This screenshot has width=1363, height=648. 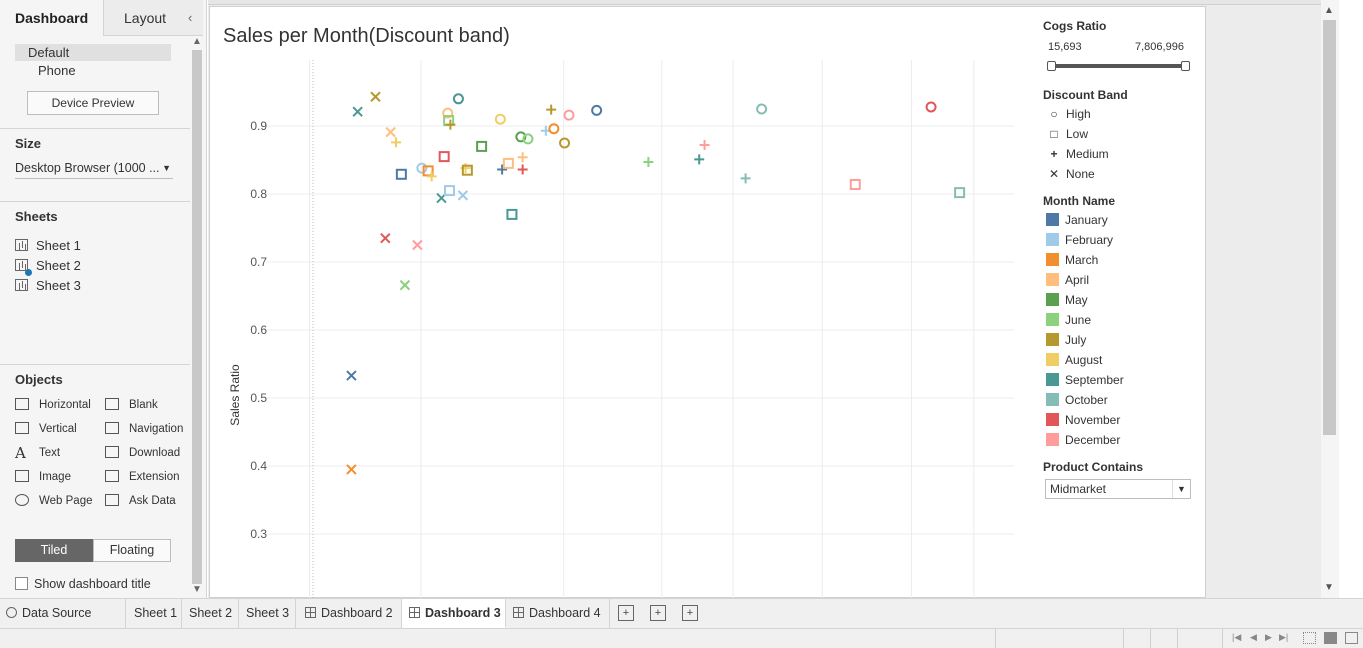 I want to click on prev-page-icon: ◀, so click(x=1253, y=637).